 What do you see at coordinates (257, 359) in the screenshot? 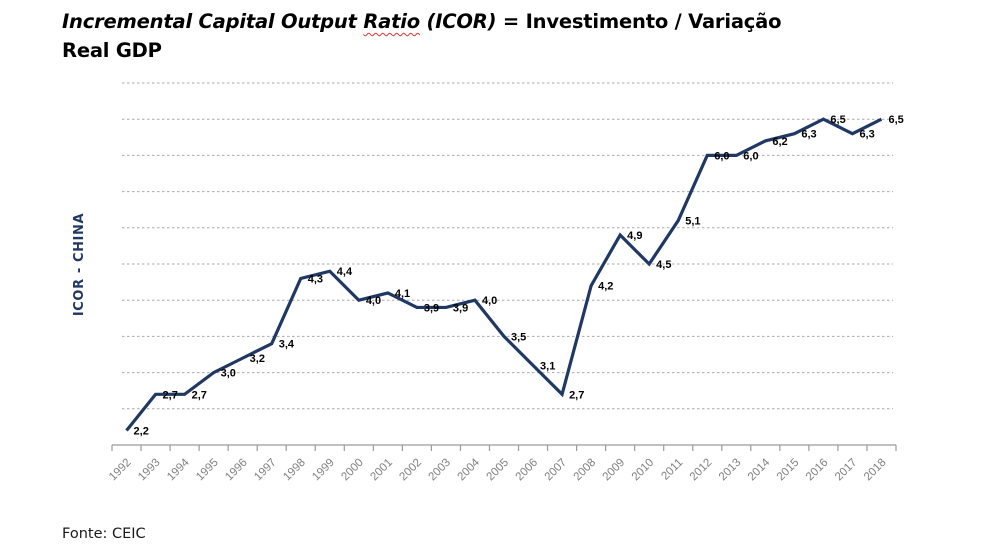
I see `data-point-label: 3,2` at bounding box center [257, 359].